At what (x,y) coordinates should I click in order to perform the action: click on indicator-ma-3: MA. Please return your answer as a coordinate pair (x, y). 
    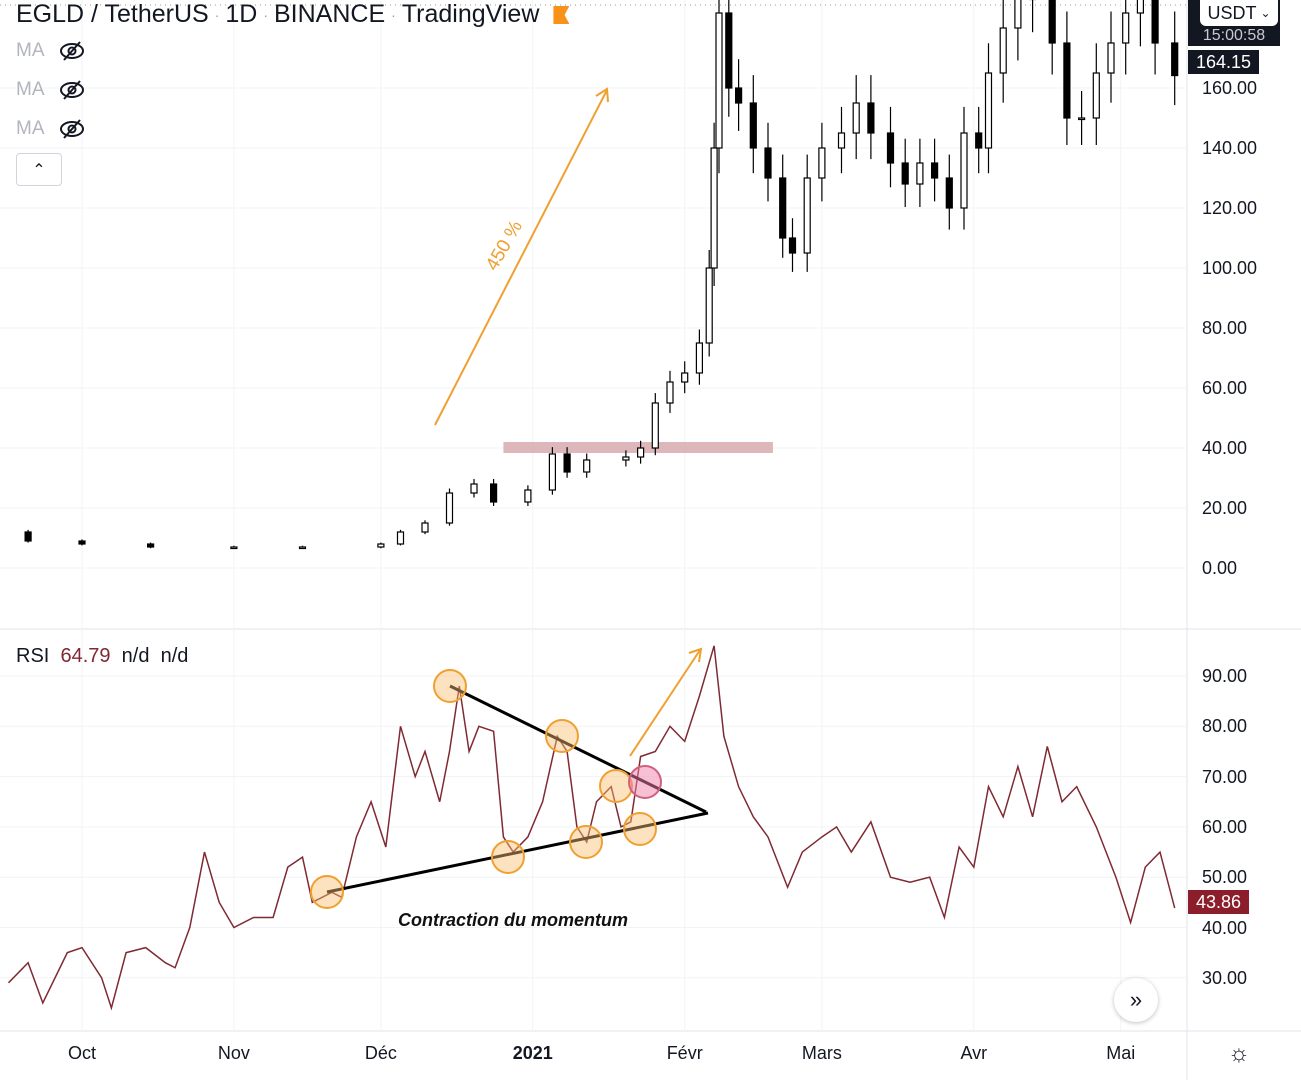
    Looking at the image, I should click on (50, 129).